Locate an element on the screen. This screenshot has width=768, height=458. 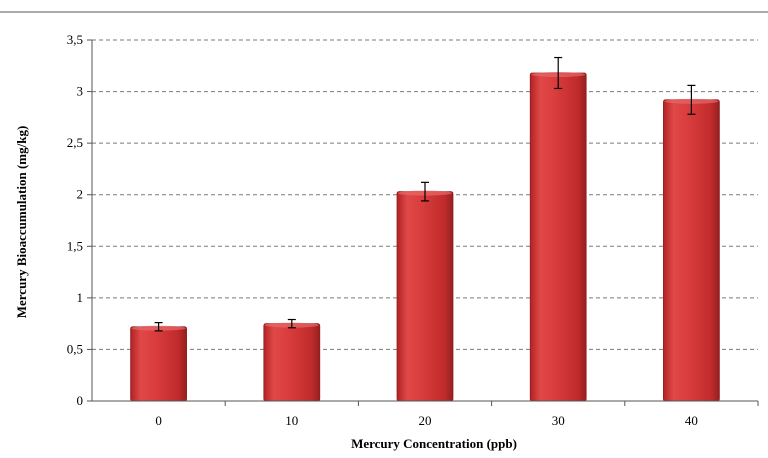
y-tick-label: 3 is located at coordinates (80, 91).